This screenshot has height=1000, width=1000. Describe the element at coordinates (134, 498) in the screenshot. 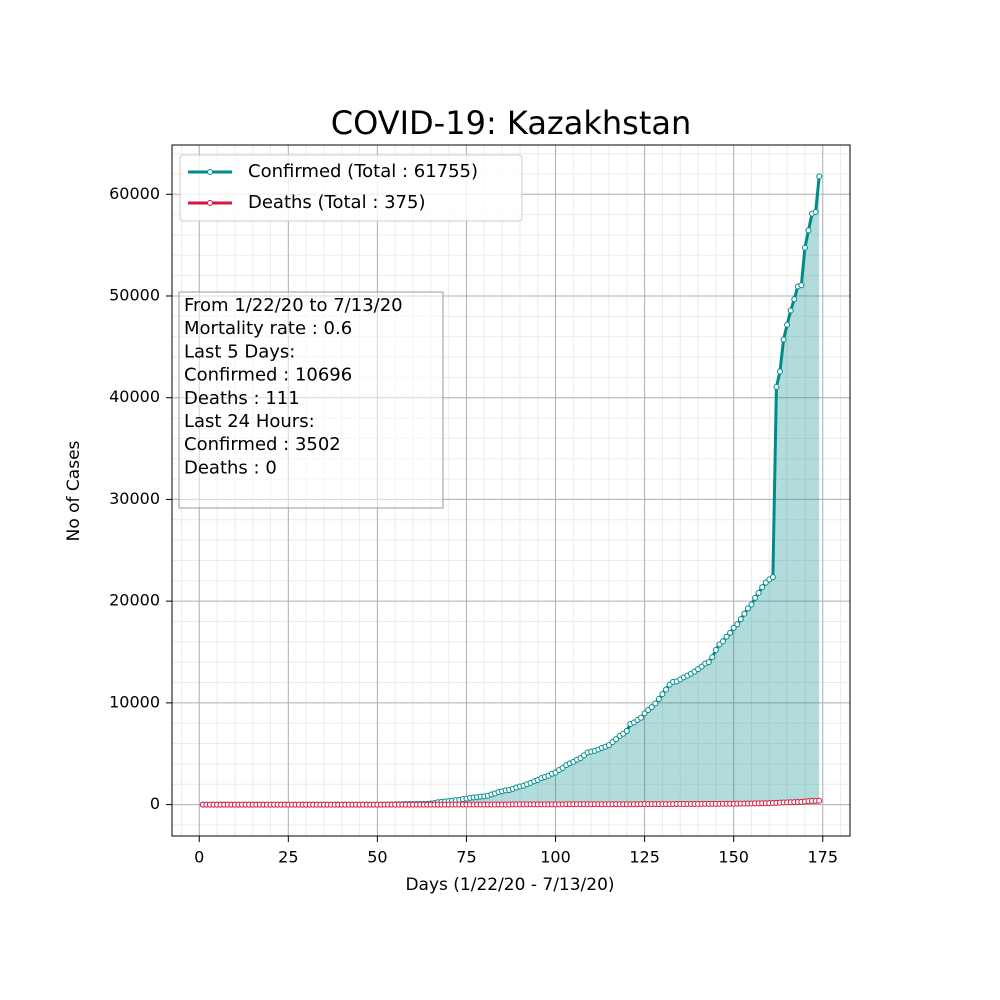

I see `y-tick-label: 30000` at that location.